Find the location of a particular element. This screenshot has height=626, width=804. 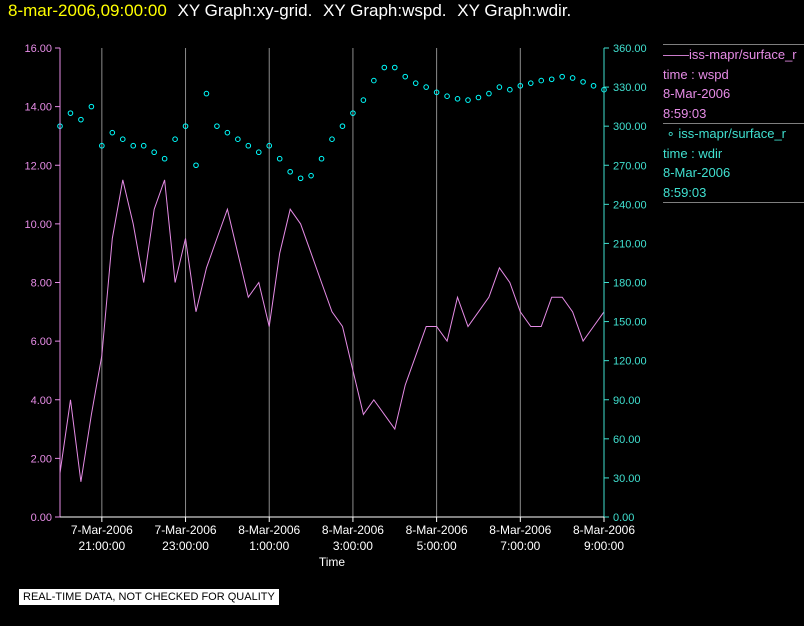

right-tick-label: 120.00 is located at coordinates (630, 362).